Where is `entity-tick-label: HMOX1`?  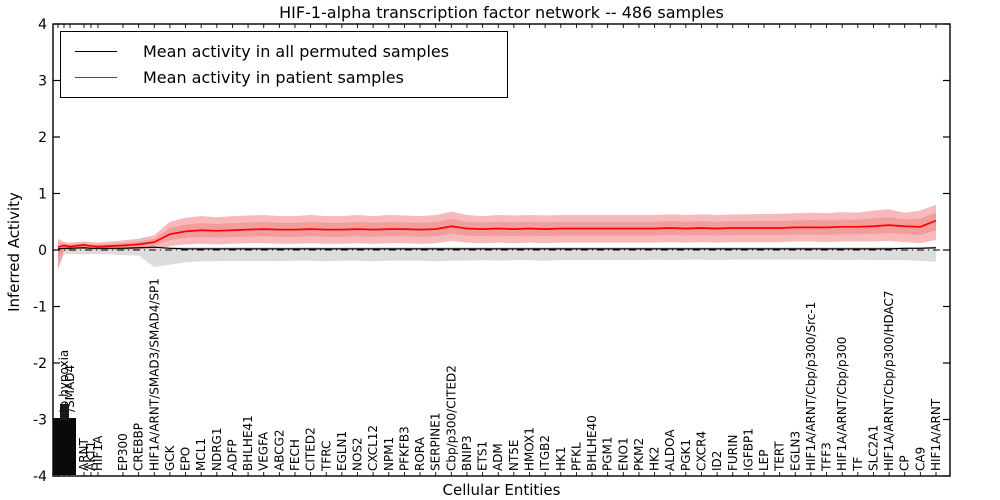 entity-tick-label: HMOX1 is located at coordinates (530, 449).